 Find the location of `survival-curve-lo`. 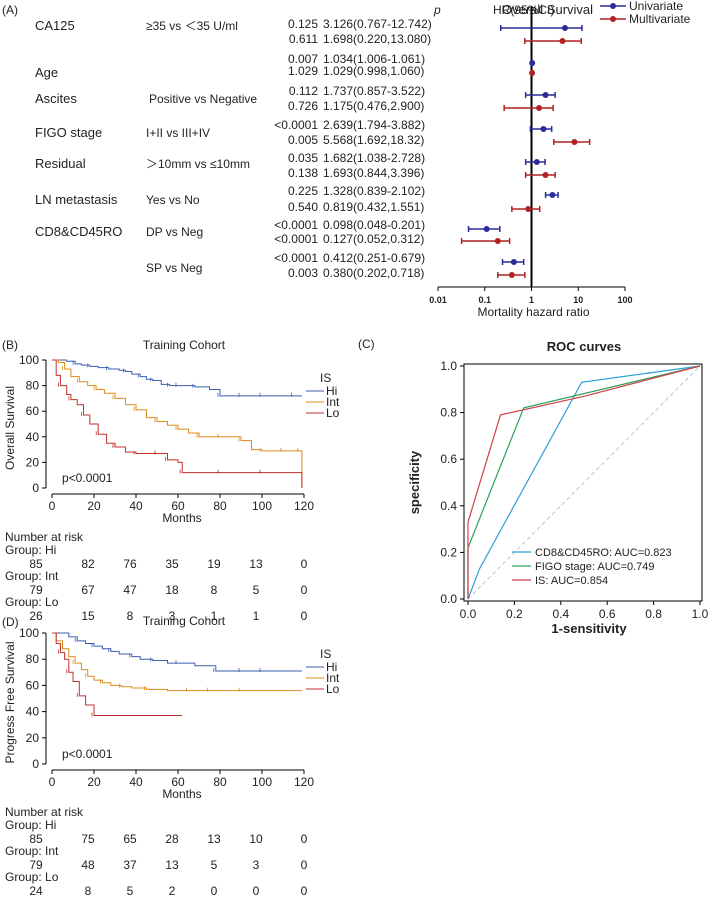

survival-curve-lo is located at coordinates (177, 423).